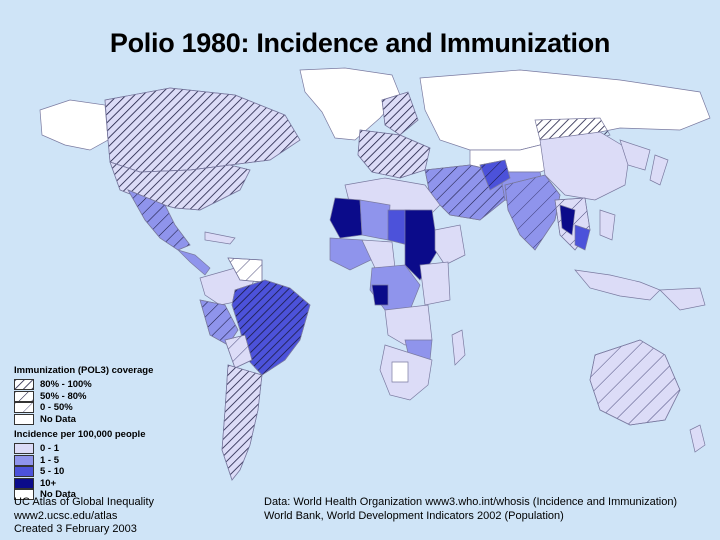 Image resolution: width=720 pixels, height=540 pixels. What do you see at coordinates (360, 43) in the screenshot?
I see `map-title: Polio 1980: Incidence and Immunization` at bounding box center [360, 43].